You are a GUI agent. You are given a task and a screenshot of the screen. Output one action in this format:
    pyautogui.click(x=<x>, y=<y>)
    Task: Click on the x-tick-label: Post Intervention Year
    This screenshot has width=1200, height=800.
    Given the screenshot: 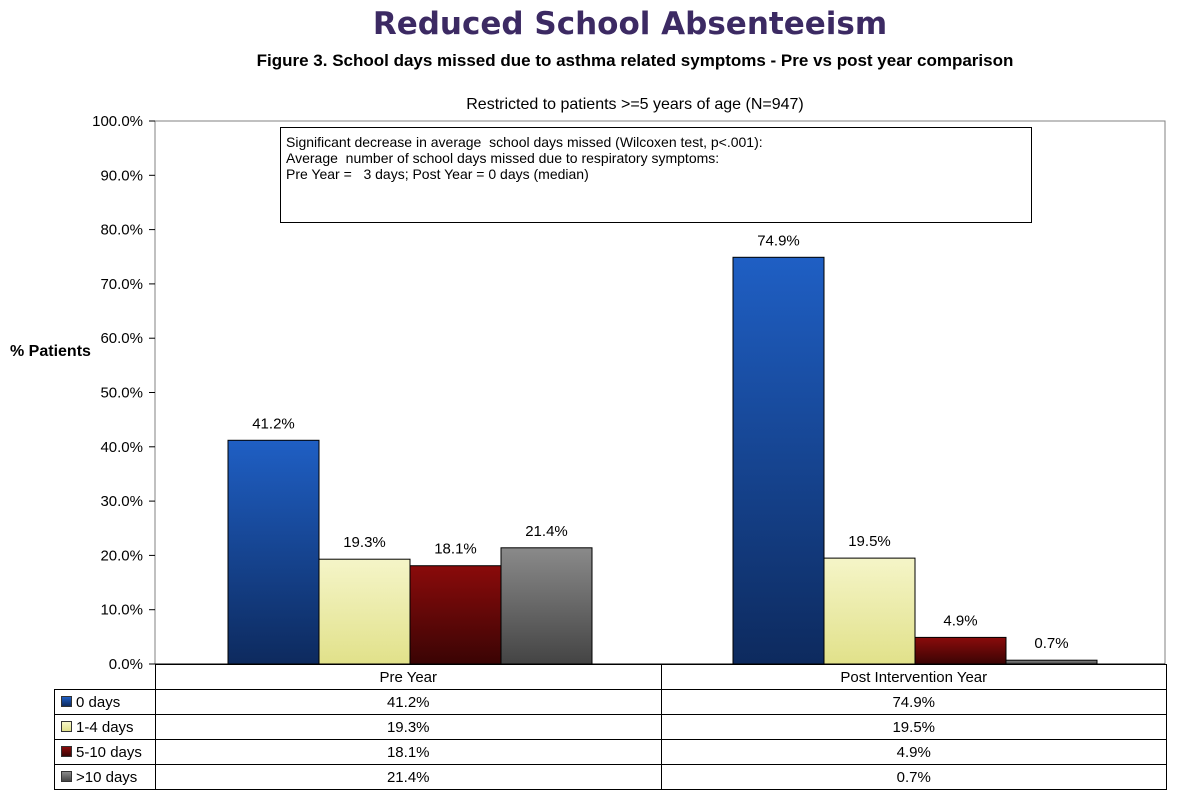 What is the action you would take?
    pyautogui.click(x=913, y=677)
    